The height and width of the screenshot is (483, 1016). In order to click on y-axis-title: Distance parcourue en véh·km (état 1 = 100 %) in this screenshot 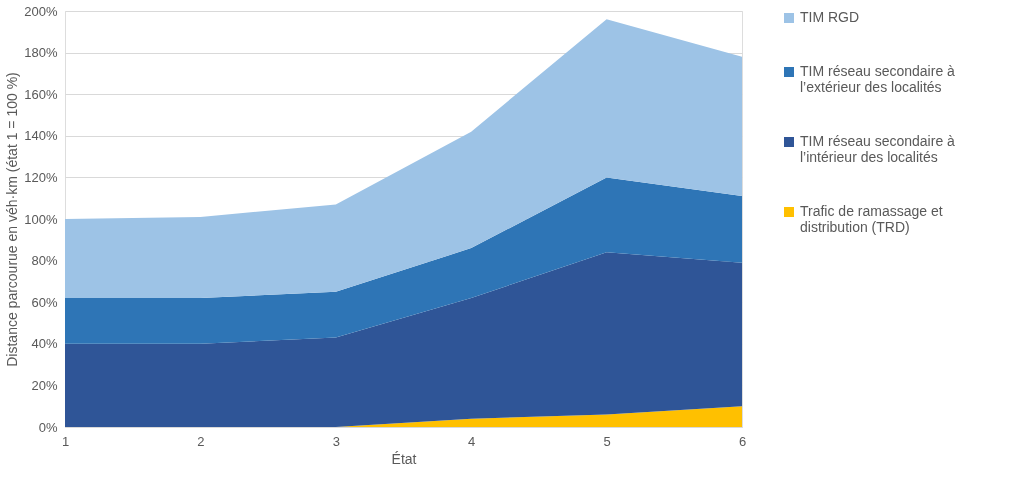, I will do `click(12, 219)`.